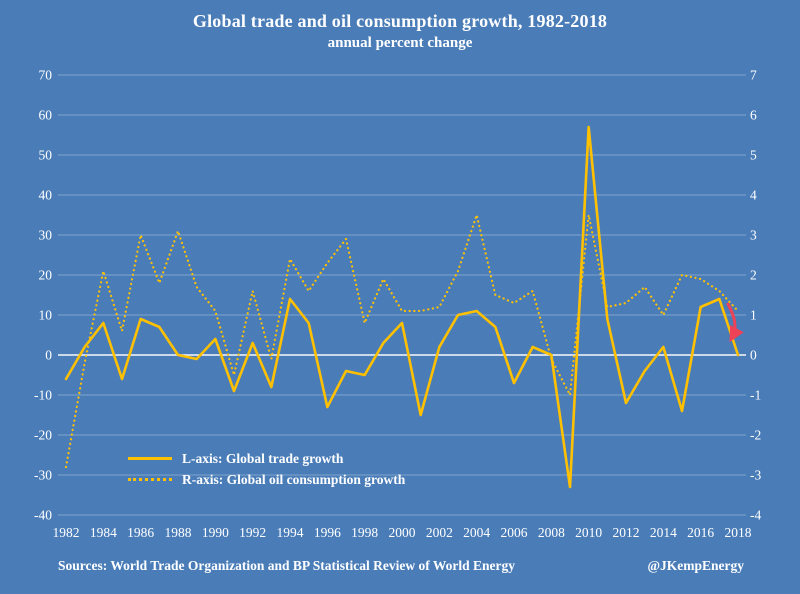 This screenshot has height=594, width=800. I want to click on x-axis-tick-label: 2018, so click(738, 532).